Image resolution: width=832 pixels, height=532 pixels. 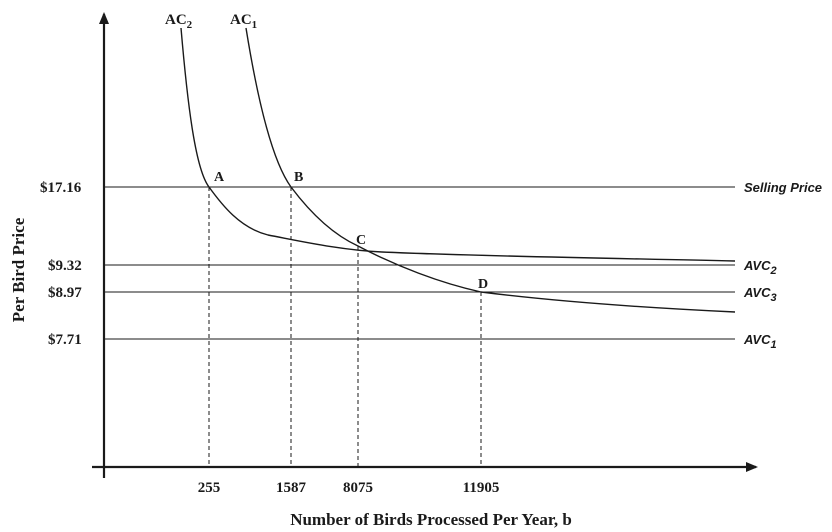 What do you see at coordinates (219, 177) in the screenshot?
I see `point-label-a: A` at bounding box center [219, 177].